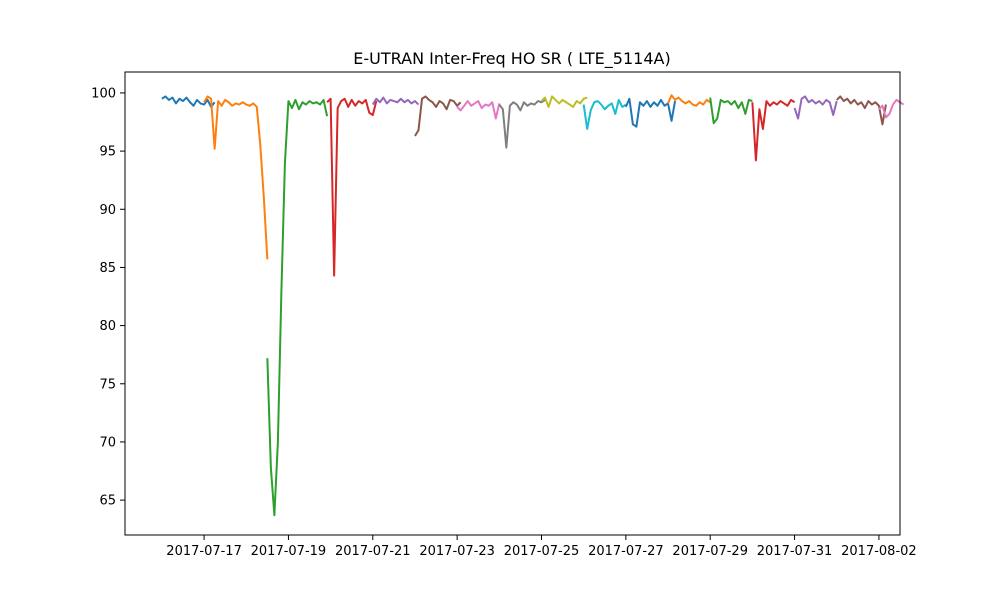  What do you see at coordinates (710, 551) in the screenshot?
I see `x-tick-label: 2017-07-29` at bounding box center [710, 551].